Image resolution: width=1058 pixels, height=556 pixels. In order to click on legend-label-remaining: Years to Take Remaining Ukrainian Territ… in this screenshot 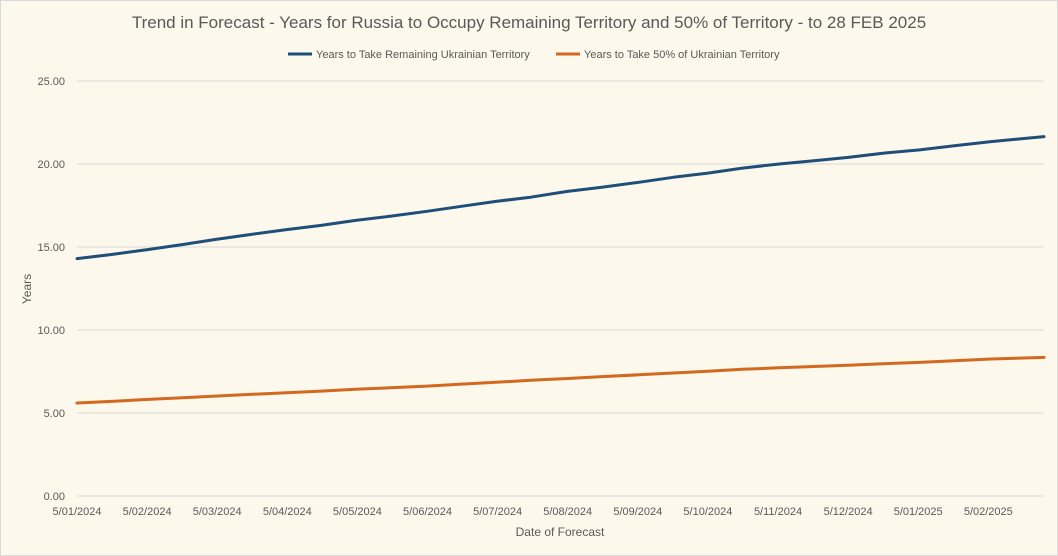, I will do `click(423, 55)`.